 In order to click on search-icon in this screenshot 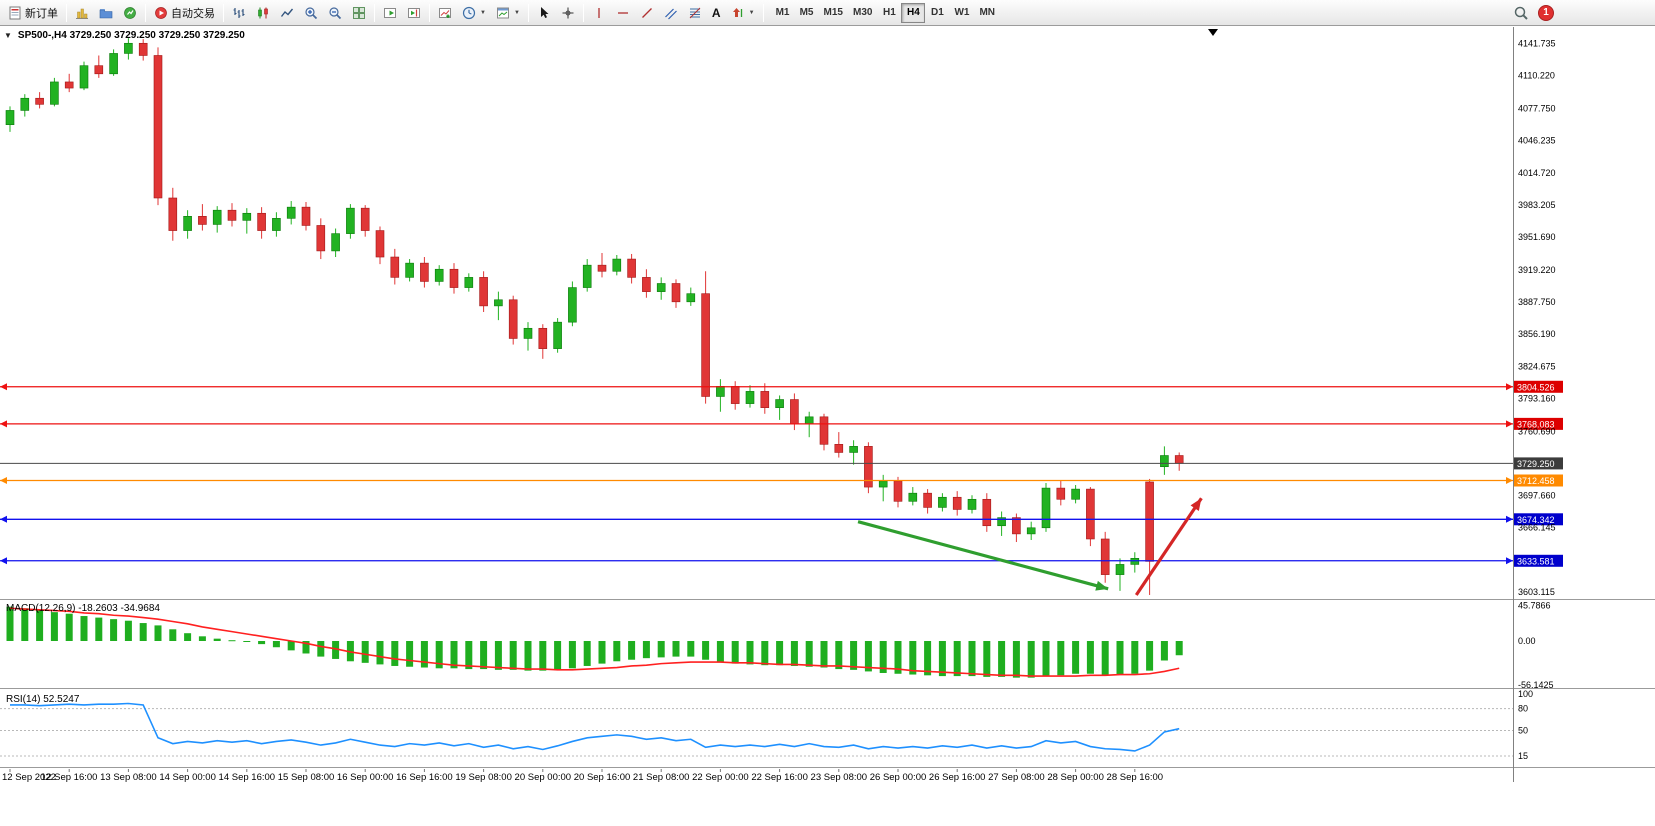, I will do `click(1521, 13)`.